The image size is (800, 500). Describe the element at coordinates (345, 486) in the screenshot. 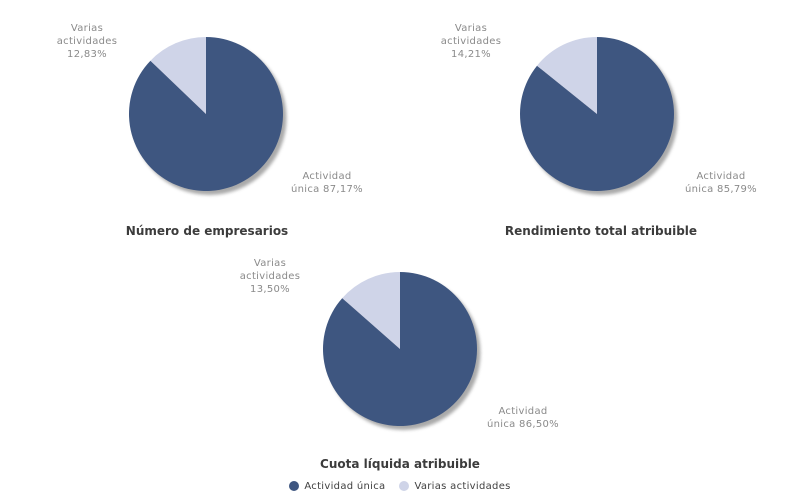

I see `legend-label: Actividad única` at that location.